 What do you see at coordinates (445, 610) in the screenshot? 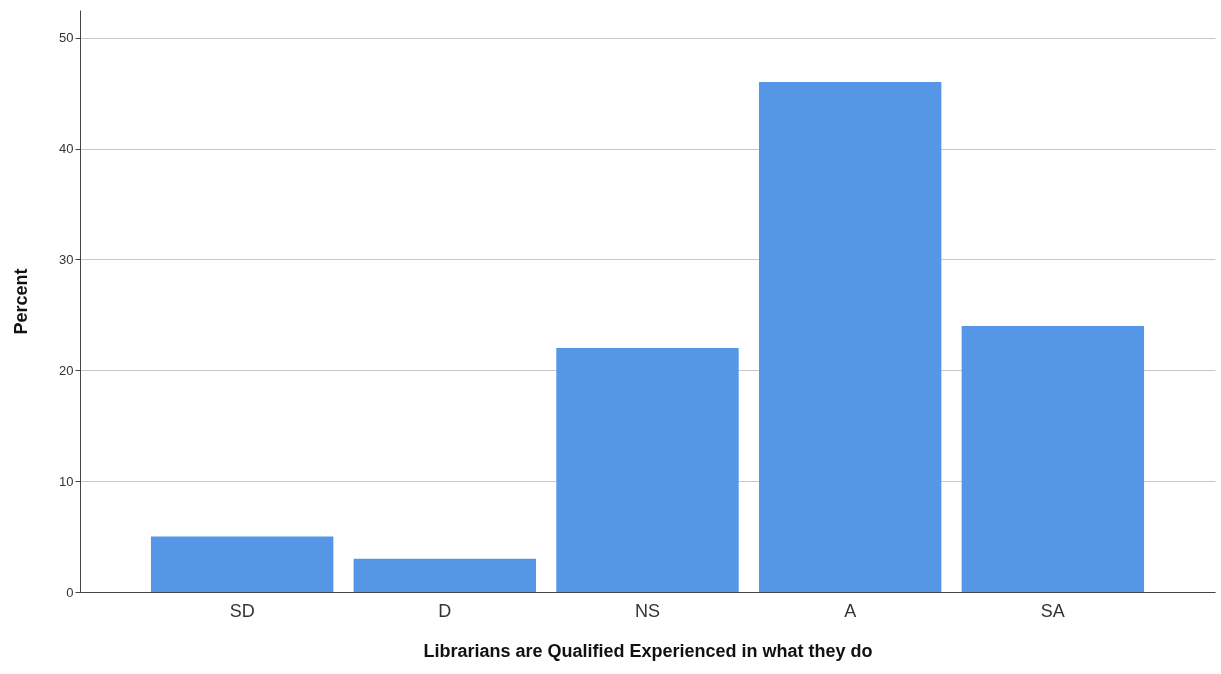
I see `x-tick-label: D` at bounding box center [445, 610].